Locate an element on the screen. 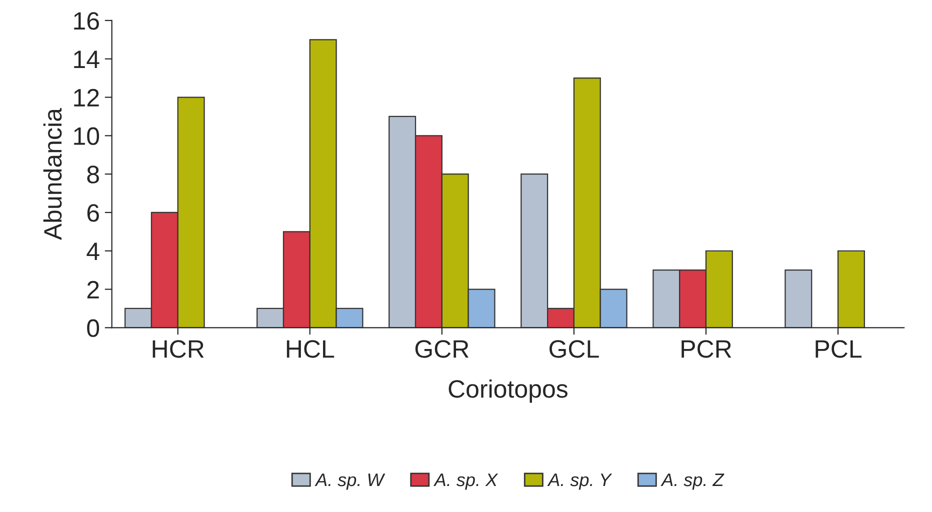 This screenshot has width=932, height=512. y-axis-title: Abundancia is located at coordinates (52, 174).